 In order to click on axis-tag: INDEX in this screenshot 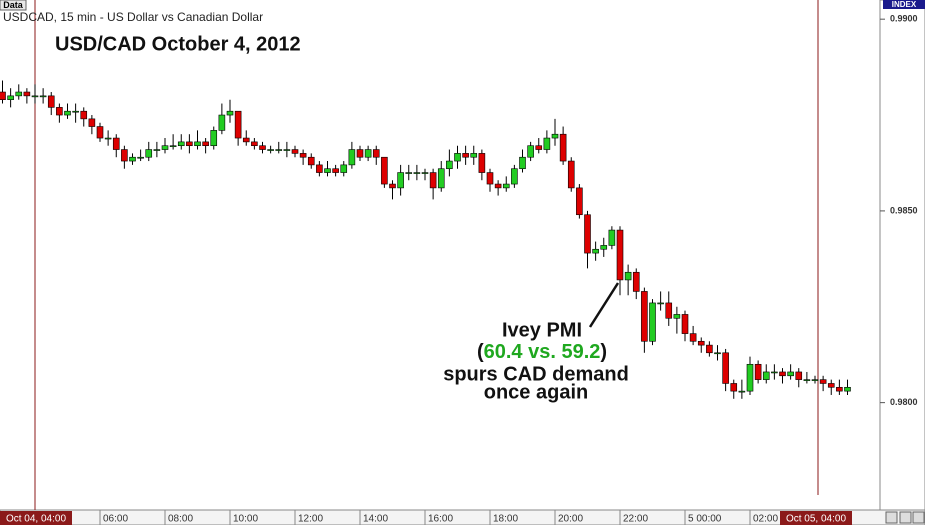, I will do `click(904, 4)`.